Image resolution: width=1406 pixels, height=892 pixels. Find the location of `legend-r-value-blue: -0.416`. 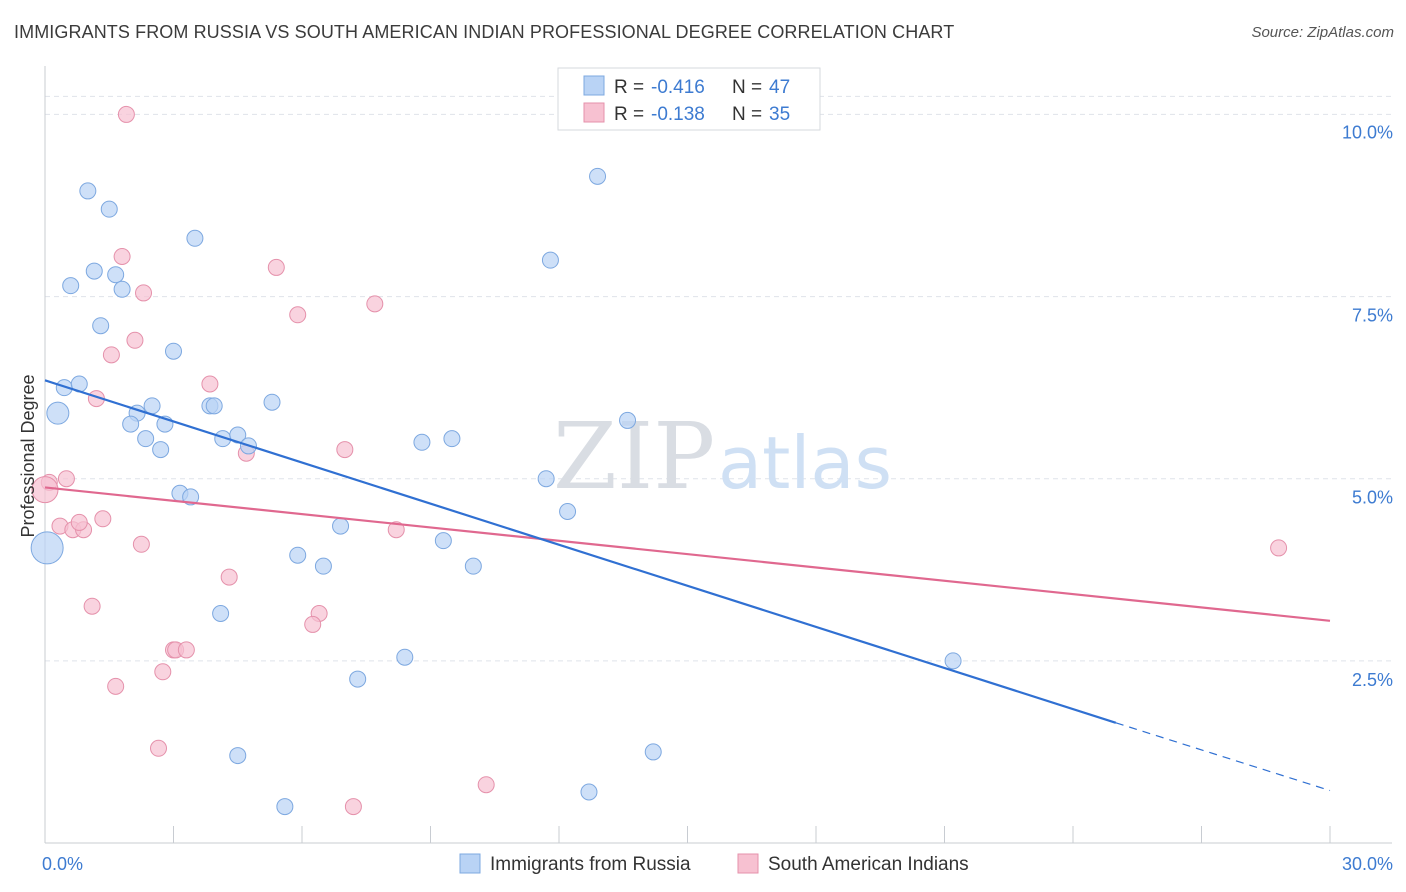

legend-r-value-blue: -0.416 is located at coordinates (678, 87).